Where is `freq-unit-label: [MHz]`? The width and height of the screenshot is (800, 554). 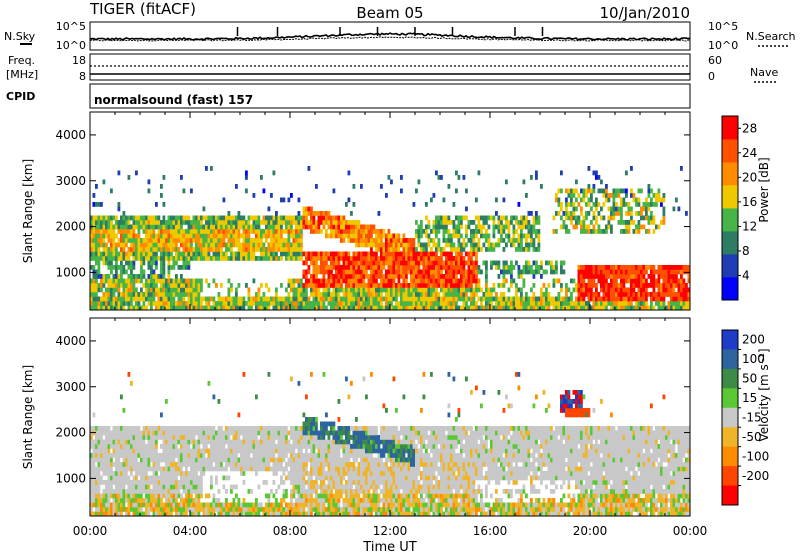 freq-unit-label: [MHz] is located at coordinates (22, 74).